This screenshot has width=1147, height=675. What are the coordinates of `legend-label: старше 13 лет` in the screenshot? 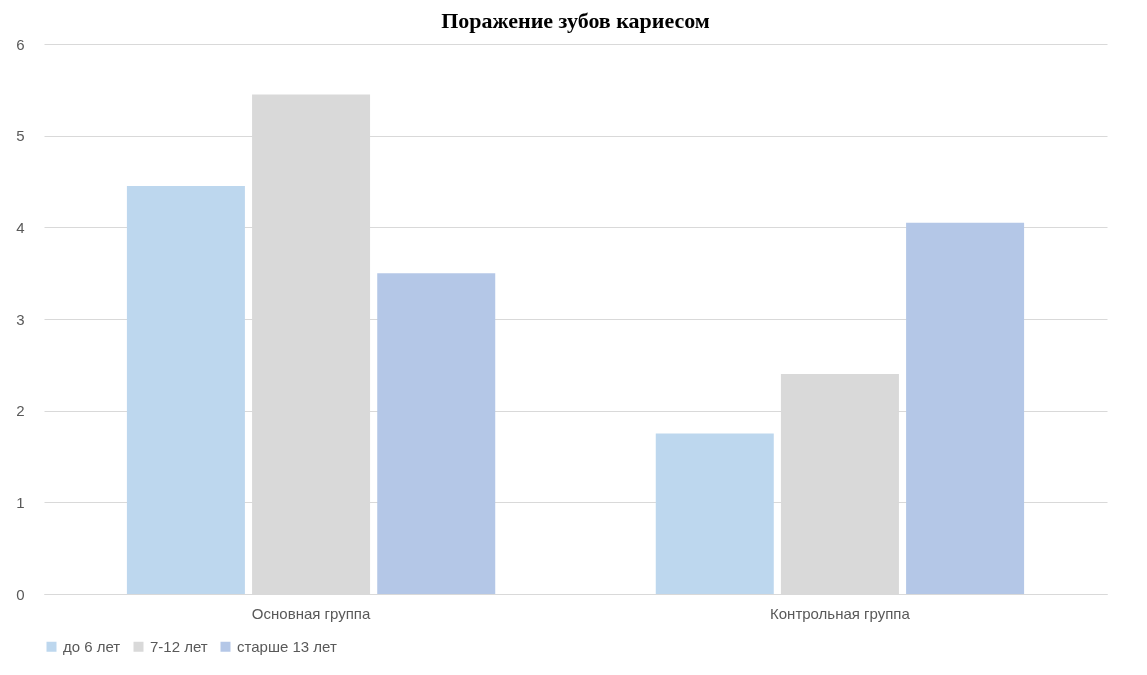 It's located at (287, 646).